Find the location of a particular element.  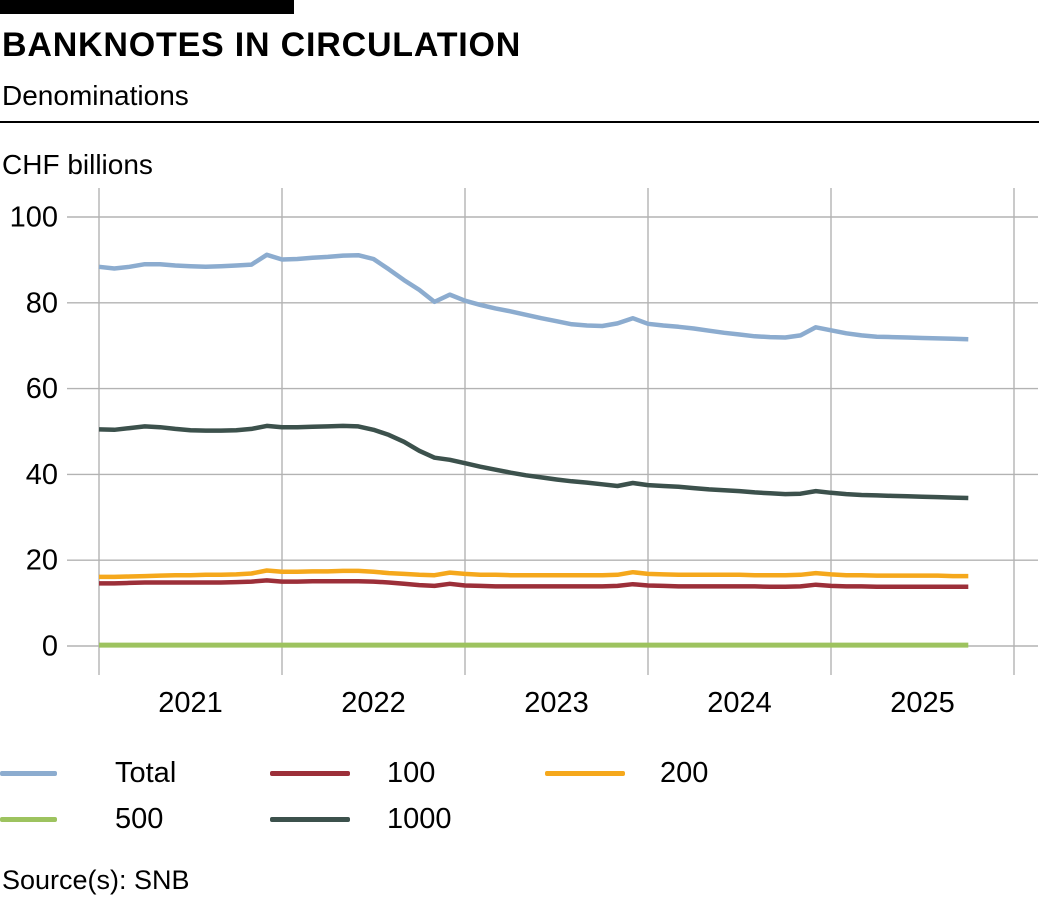

legend-swatch-total is located at coordinates (28, 773).